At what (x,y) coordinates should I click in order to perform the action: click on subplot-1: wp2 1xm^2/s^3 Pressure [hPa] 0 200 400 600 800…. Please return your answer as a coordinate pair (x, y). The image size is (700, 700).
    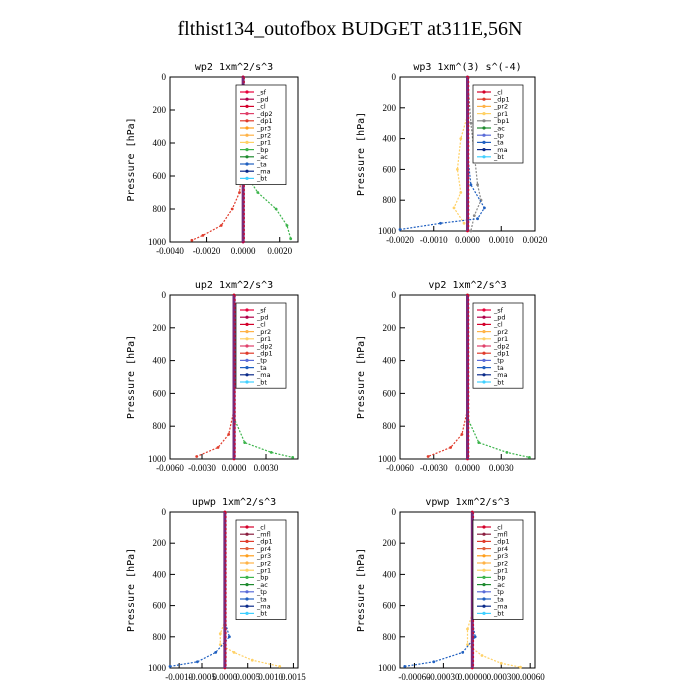
    Looking at the image, I should click on (212, 159).